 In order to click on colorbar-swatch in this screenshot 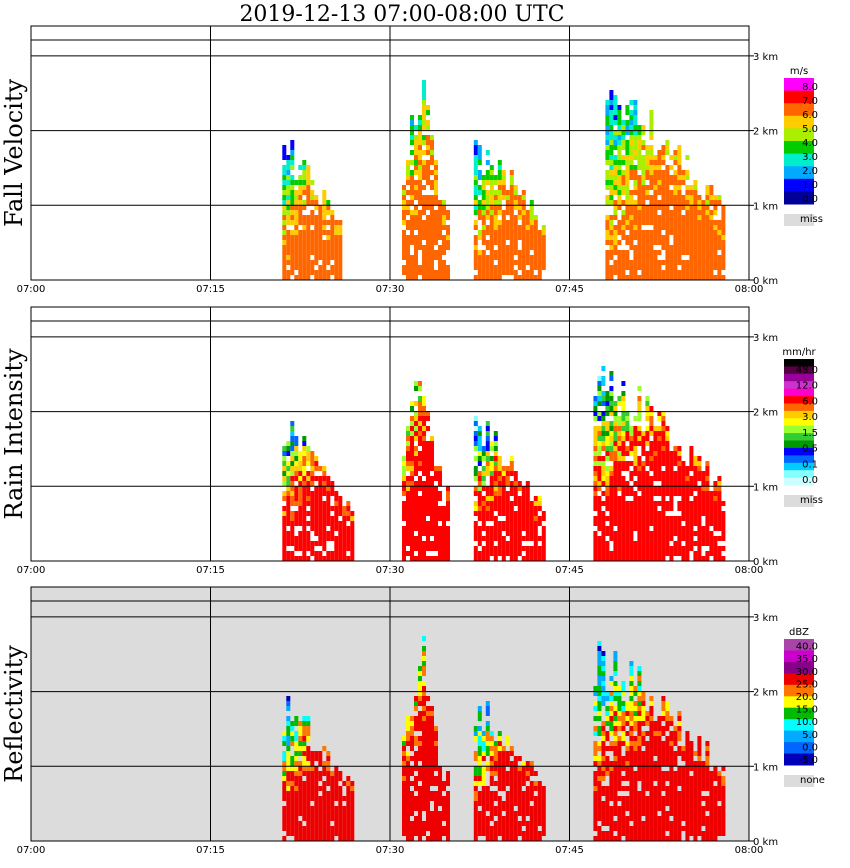, I will do `click(799, 97)`.